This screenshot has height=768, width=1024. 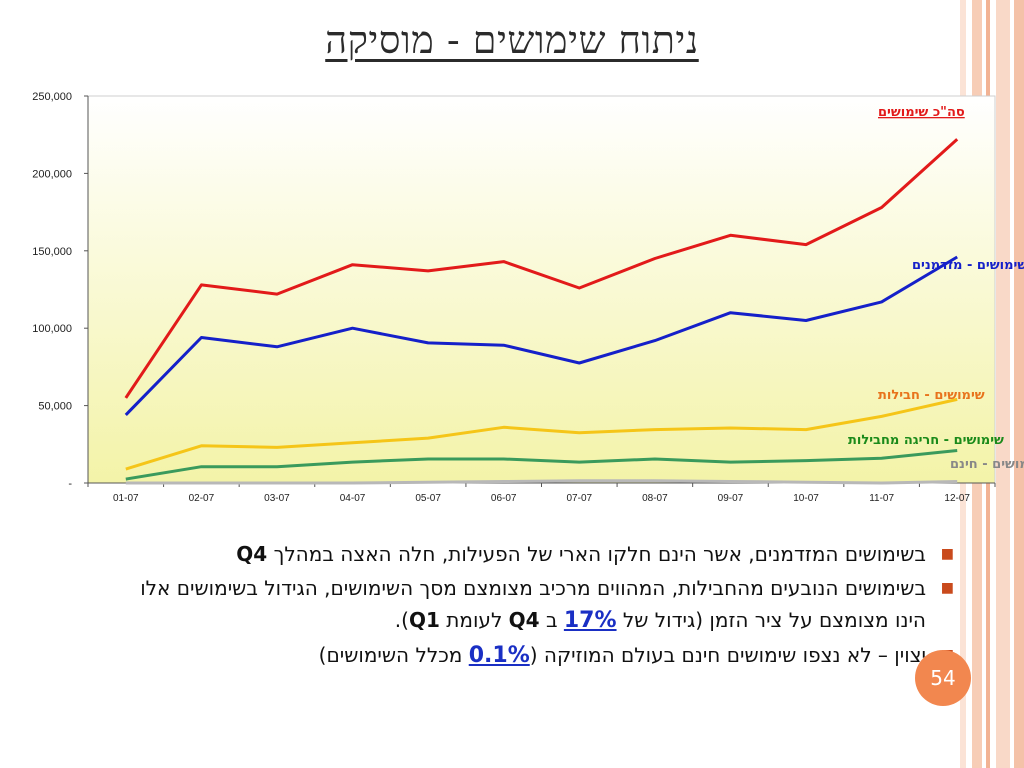 What do you see at coordinates (943, 678) in the screenshot?
I see `page-number-badge: 54` at bounding box center [943, 678].